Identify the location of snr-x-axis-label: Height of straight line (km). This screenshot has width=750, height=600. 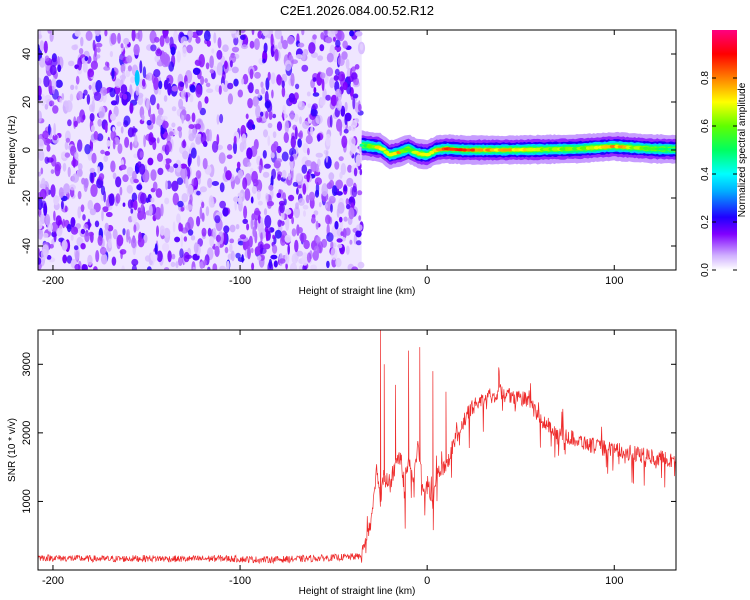
(357, 591).